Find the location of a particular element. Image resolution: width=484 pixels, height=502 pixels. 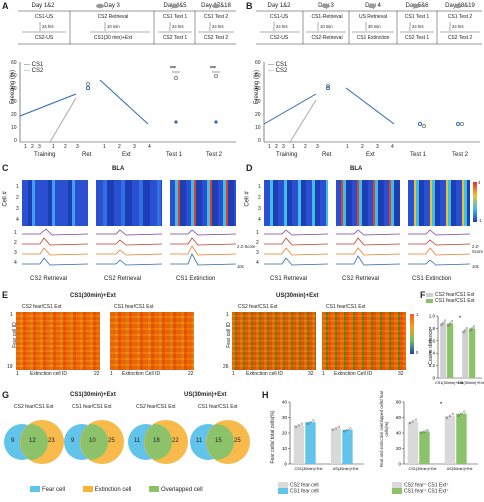

d-trace-tick: 4 is located at coordinates (257, 263).